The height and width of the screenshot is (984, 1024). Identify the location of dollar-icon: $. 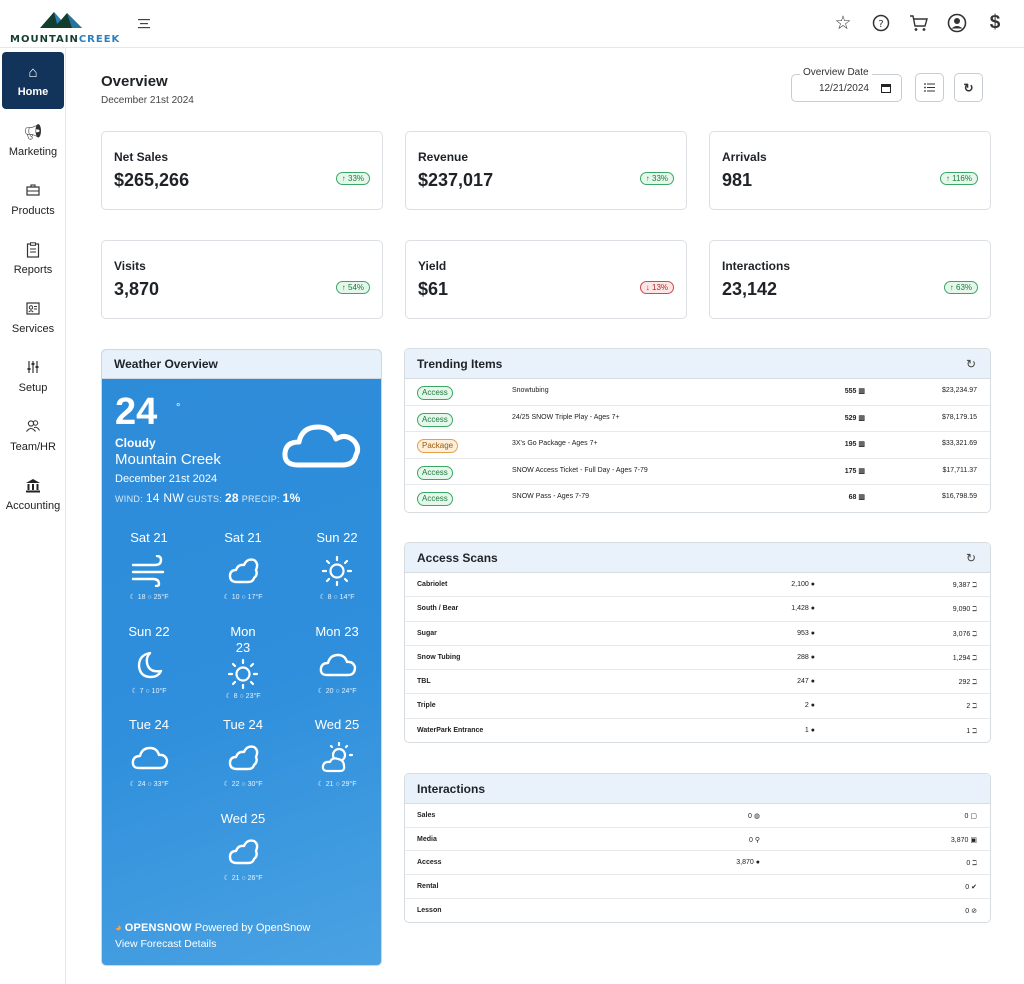
(995, 22).